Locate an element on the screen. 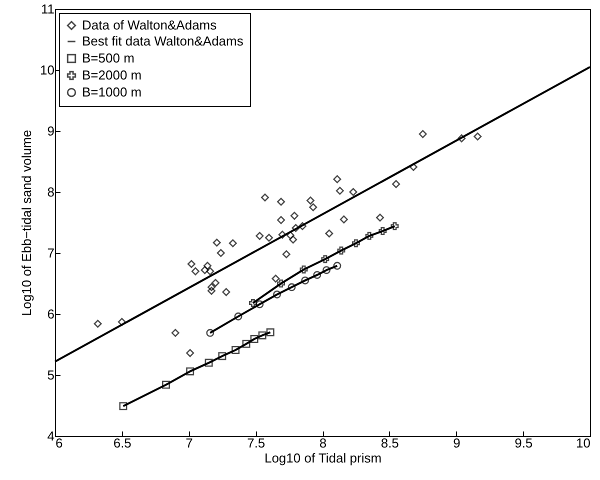  x-axis-title: Log10 of Tidal prism is located at coordinates (323, 458).